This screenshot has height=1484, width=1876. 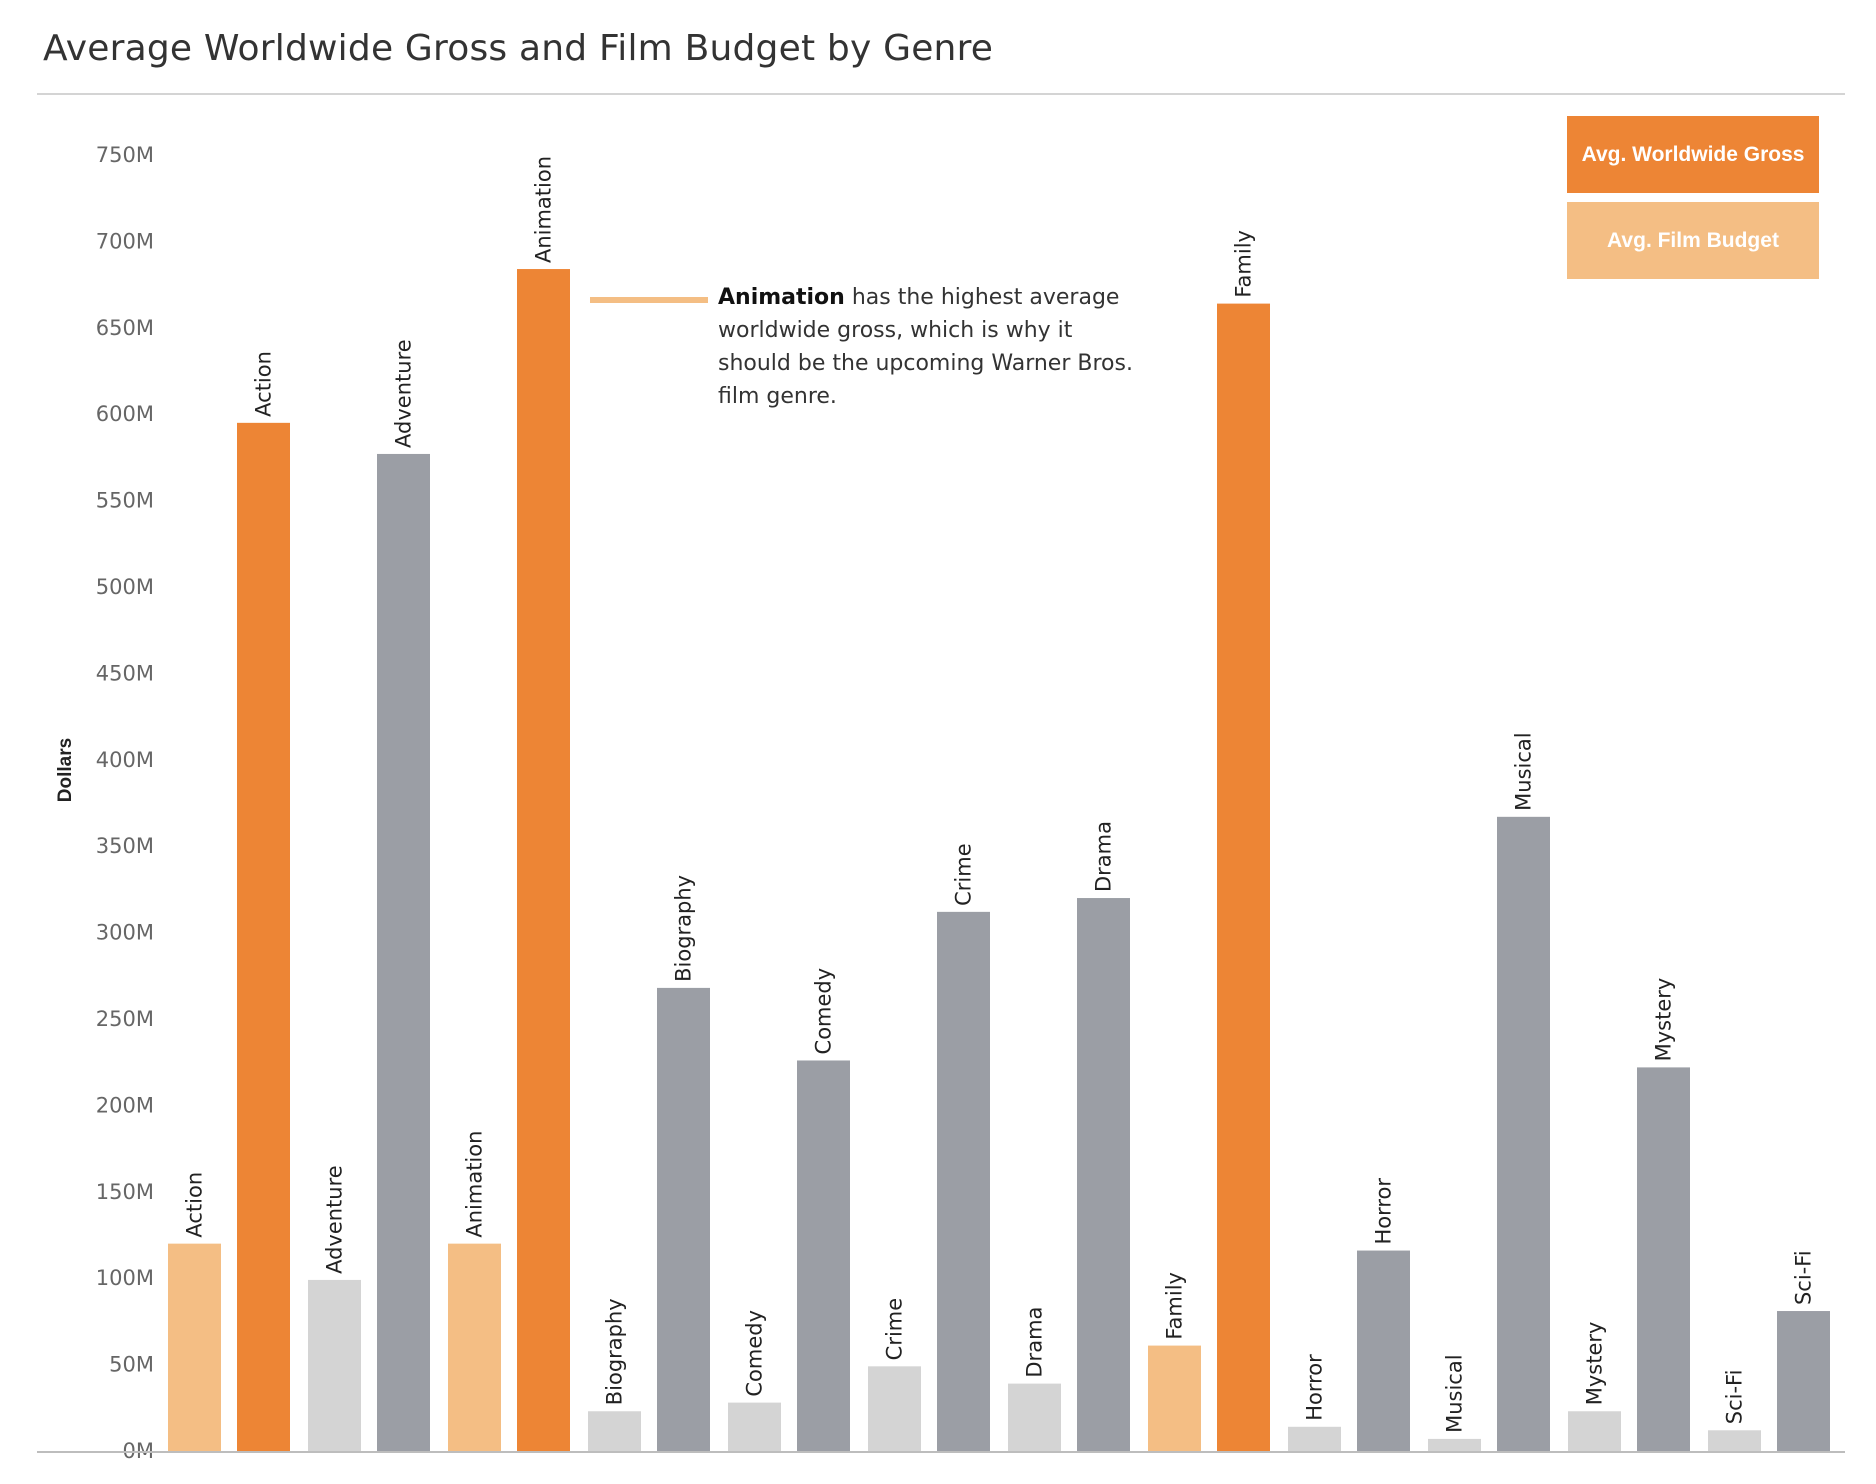 What do you see at coordinates (781, 297) in the screenshot?
I see `annotation-highlight-genre: Animation` at bounding box center [781, 297].